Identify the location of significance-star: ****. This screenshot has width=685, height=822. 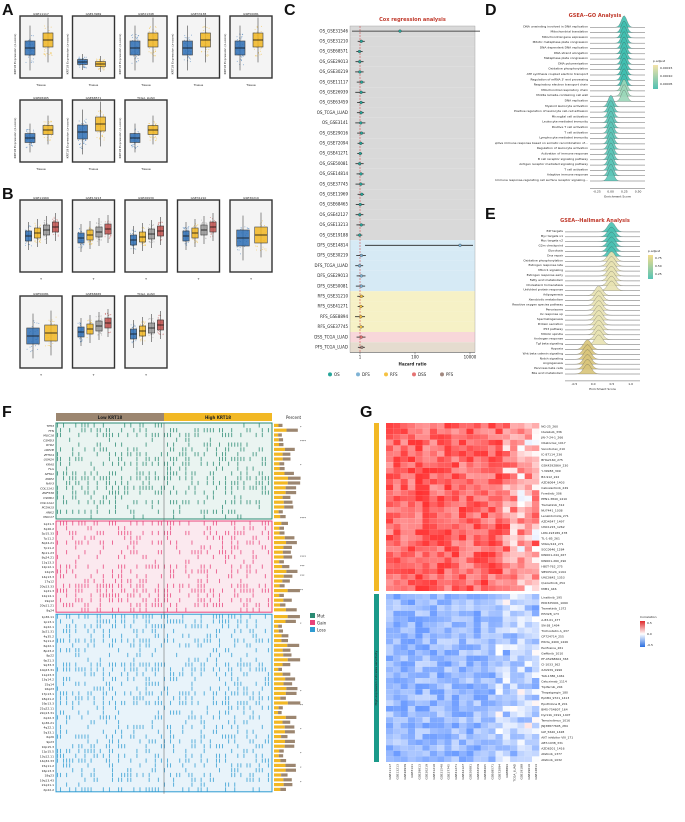
(303, 518).